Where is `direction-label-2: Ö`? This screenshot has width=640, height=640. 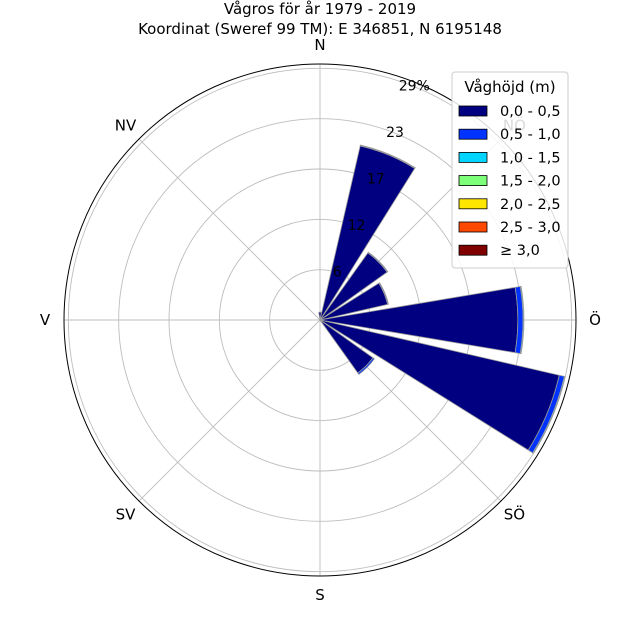
direction-label-2: Ö is located at coordinates (595, 319).